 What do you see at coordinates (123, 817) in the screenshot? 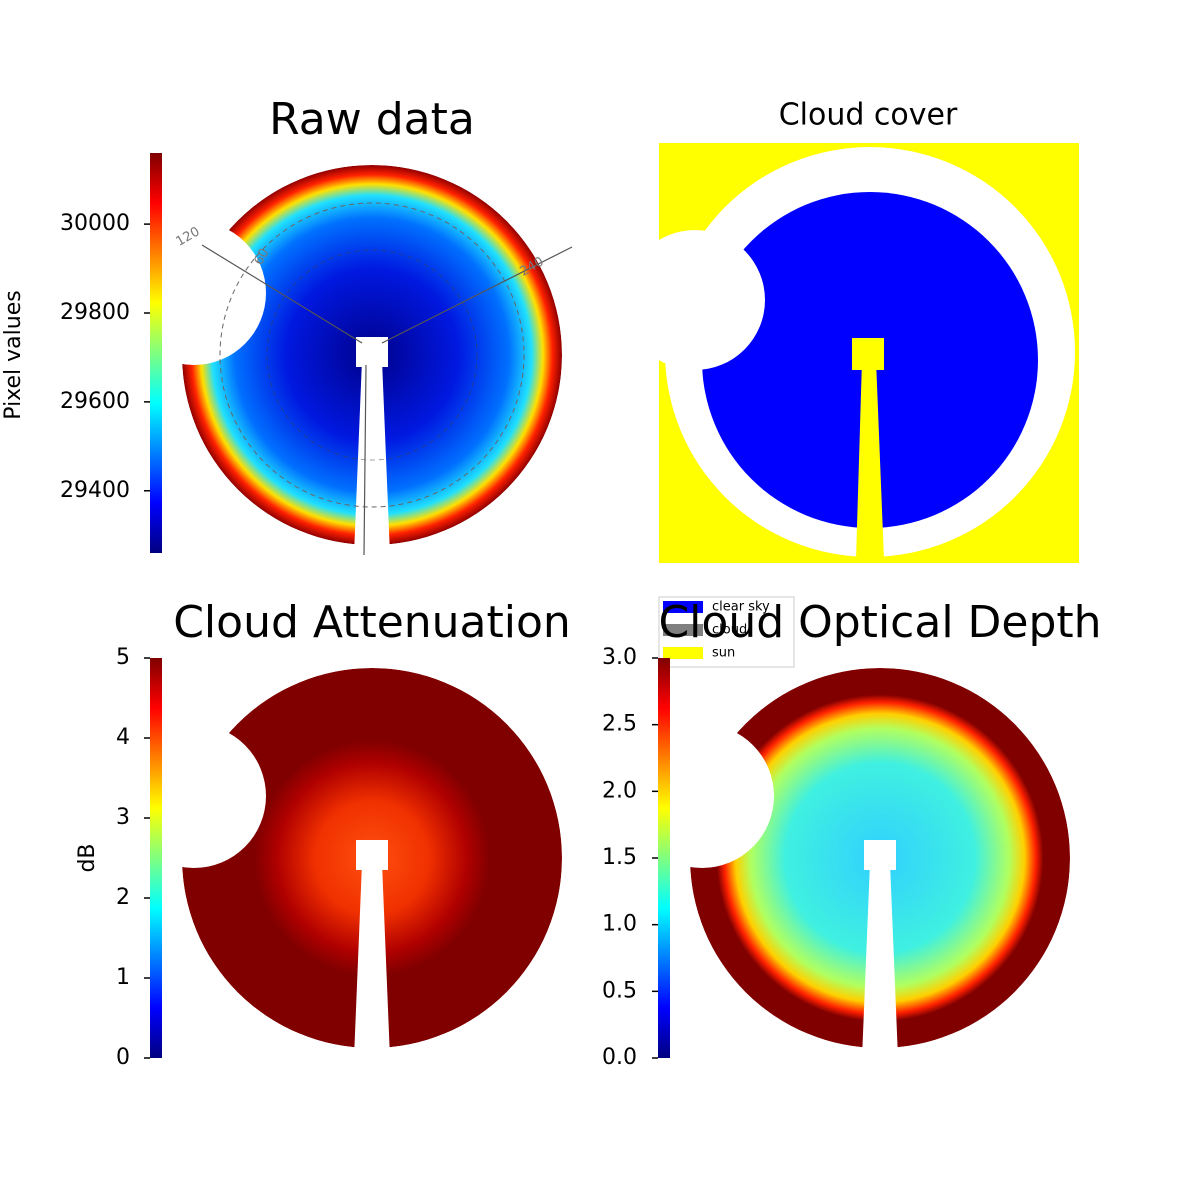
I see `colorbar-tick-label: 3` at bounding box center [123, 817].